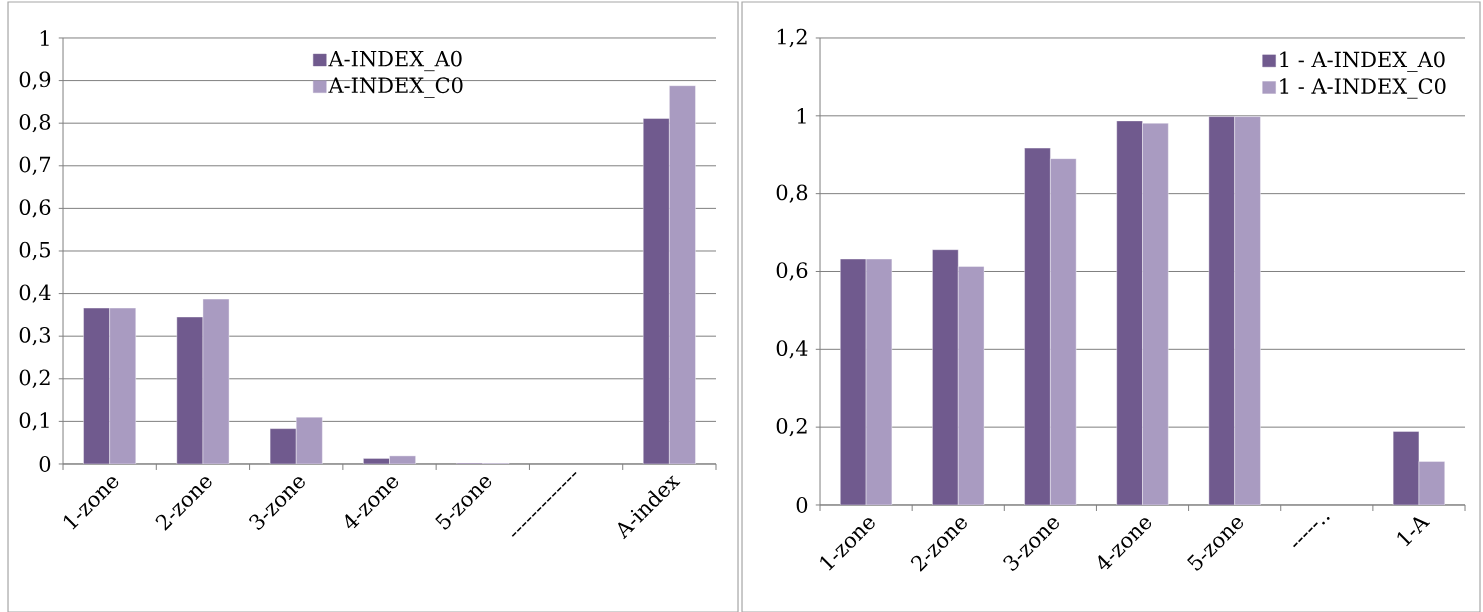  What do you see at coordinates (1414, 532) in the screenshot?
I see `x-tick-label: 1-A` at bounding box center [1414, 532].